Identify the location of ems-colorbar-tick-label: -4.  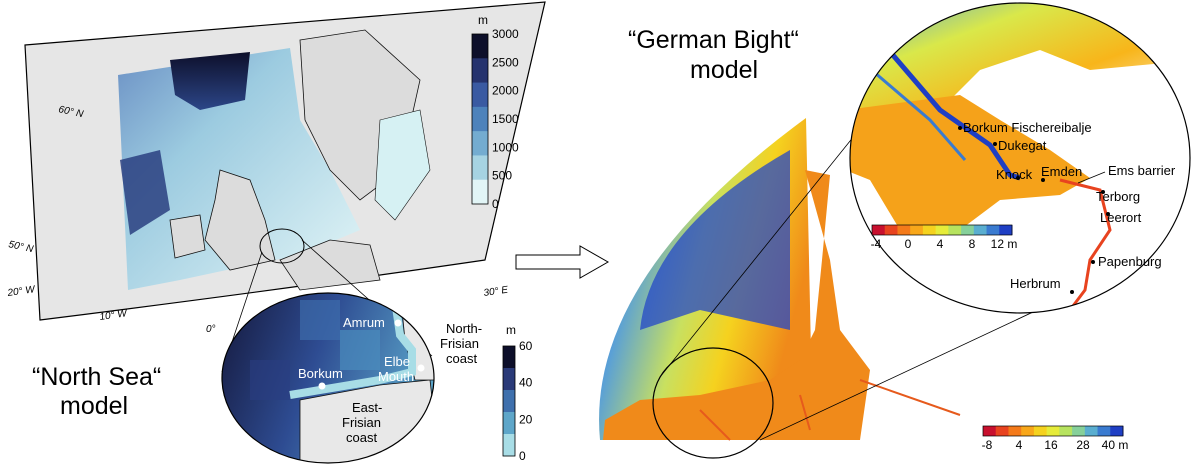
(876, 244).